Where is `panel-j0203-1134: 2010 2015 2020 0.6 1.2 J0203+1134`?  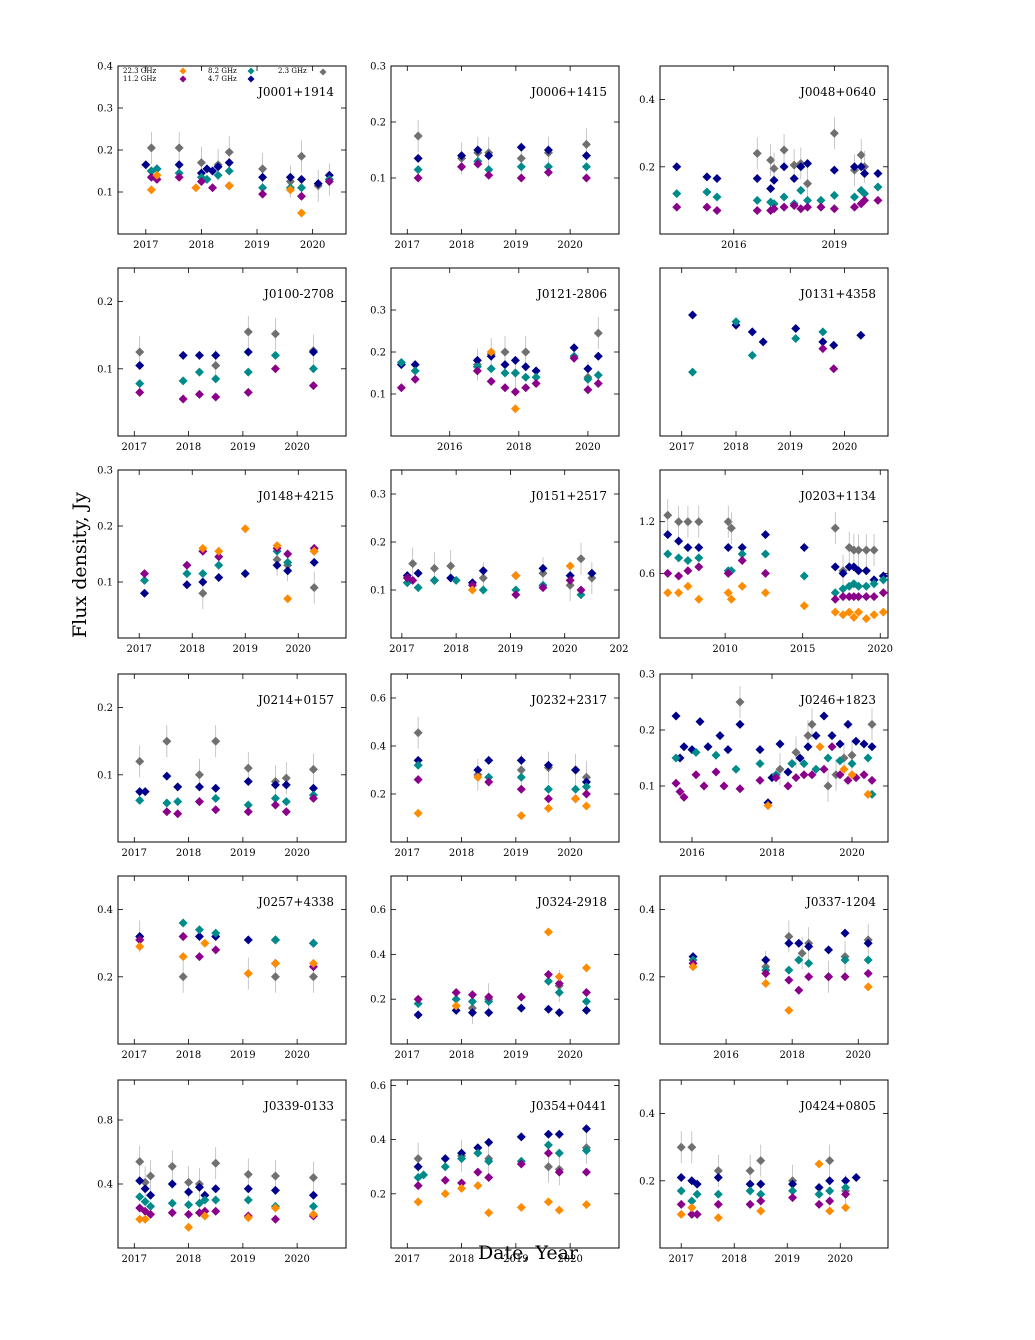 panel-j0203-1134: 2010 2015 2020 0.6 1.2 J0203+1134 is located at coordinates (766, 562).